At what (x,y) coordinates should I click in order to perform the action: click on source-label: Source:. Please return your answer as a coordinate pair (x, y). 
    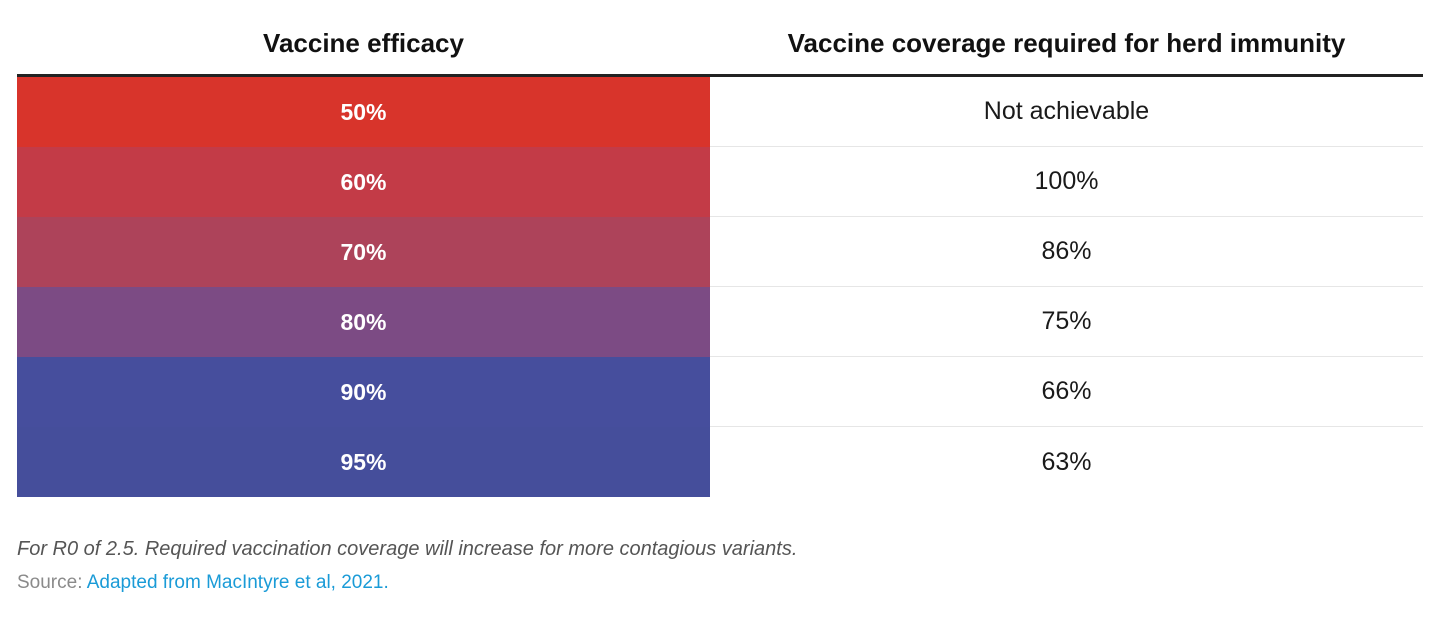
    Looking at the image, I should click on (52, 582).